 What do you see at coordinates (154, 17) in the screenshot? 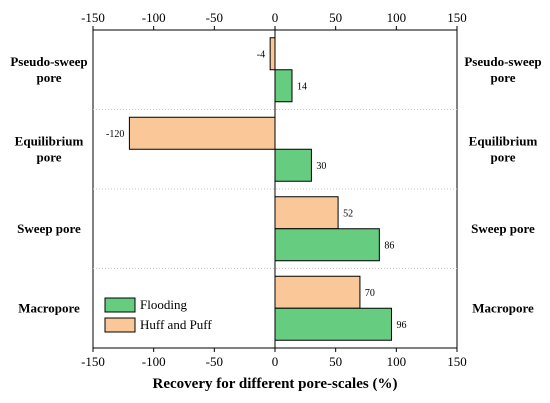
I see `top-tick-label: -100` at bounding box center [154, 17].